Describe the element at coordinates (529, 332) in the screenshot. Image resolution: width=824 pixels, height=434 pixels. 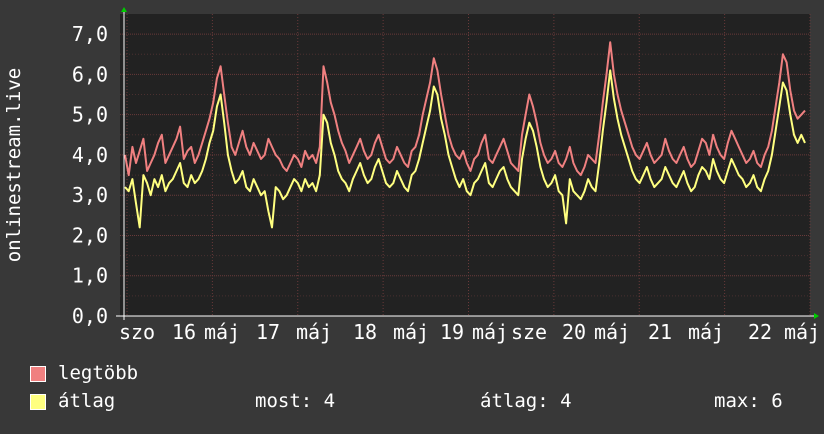
I see `x-tick-label: sze` at that location.